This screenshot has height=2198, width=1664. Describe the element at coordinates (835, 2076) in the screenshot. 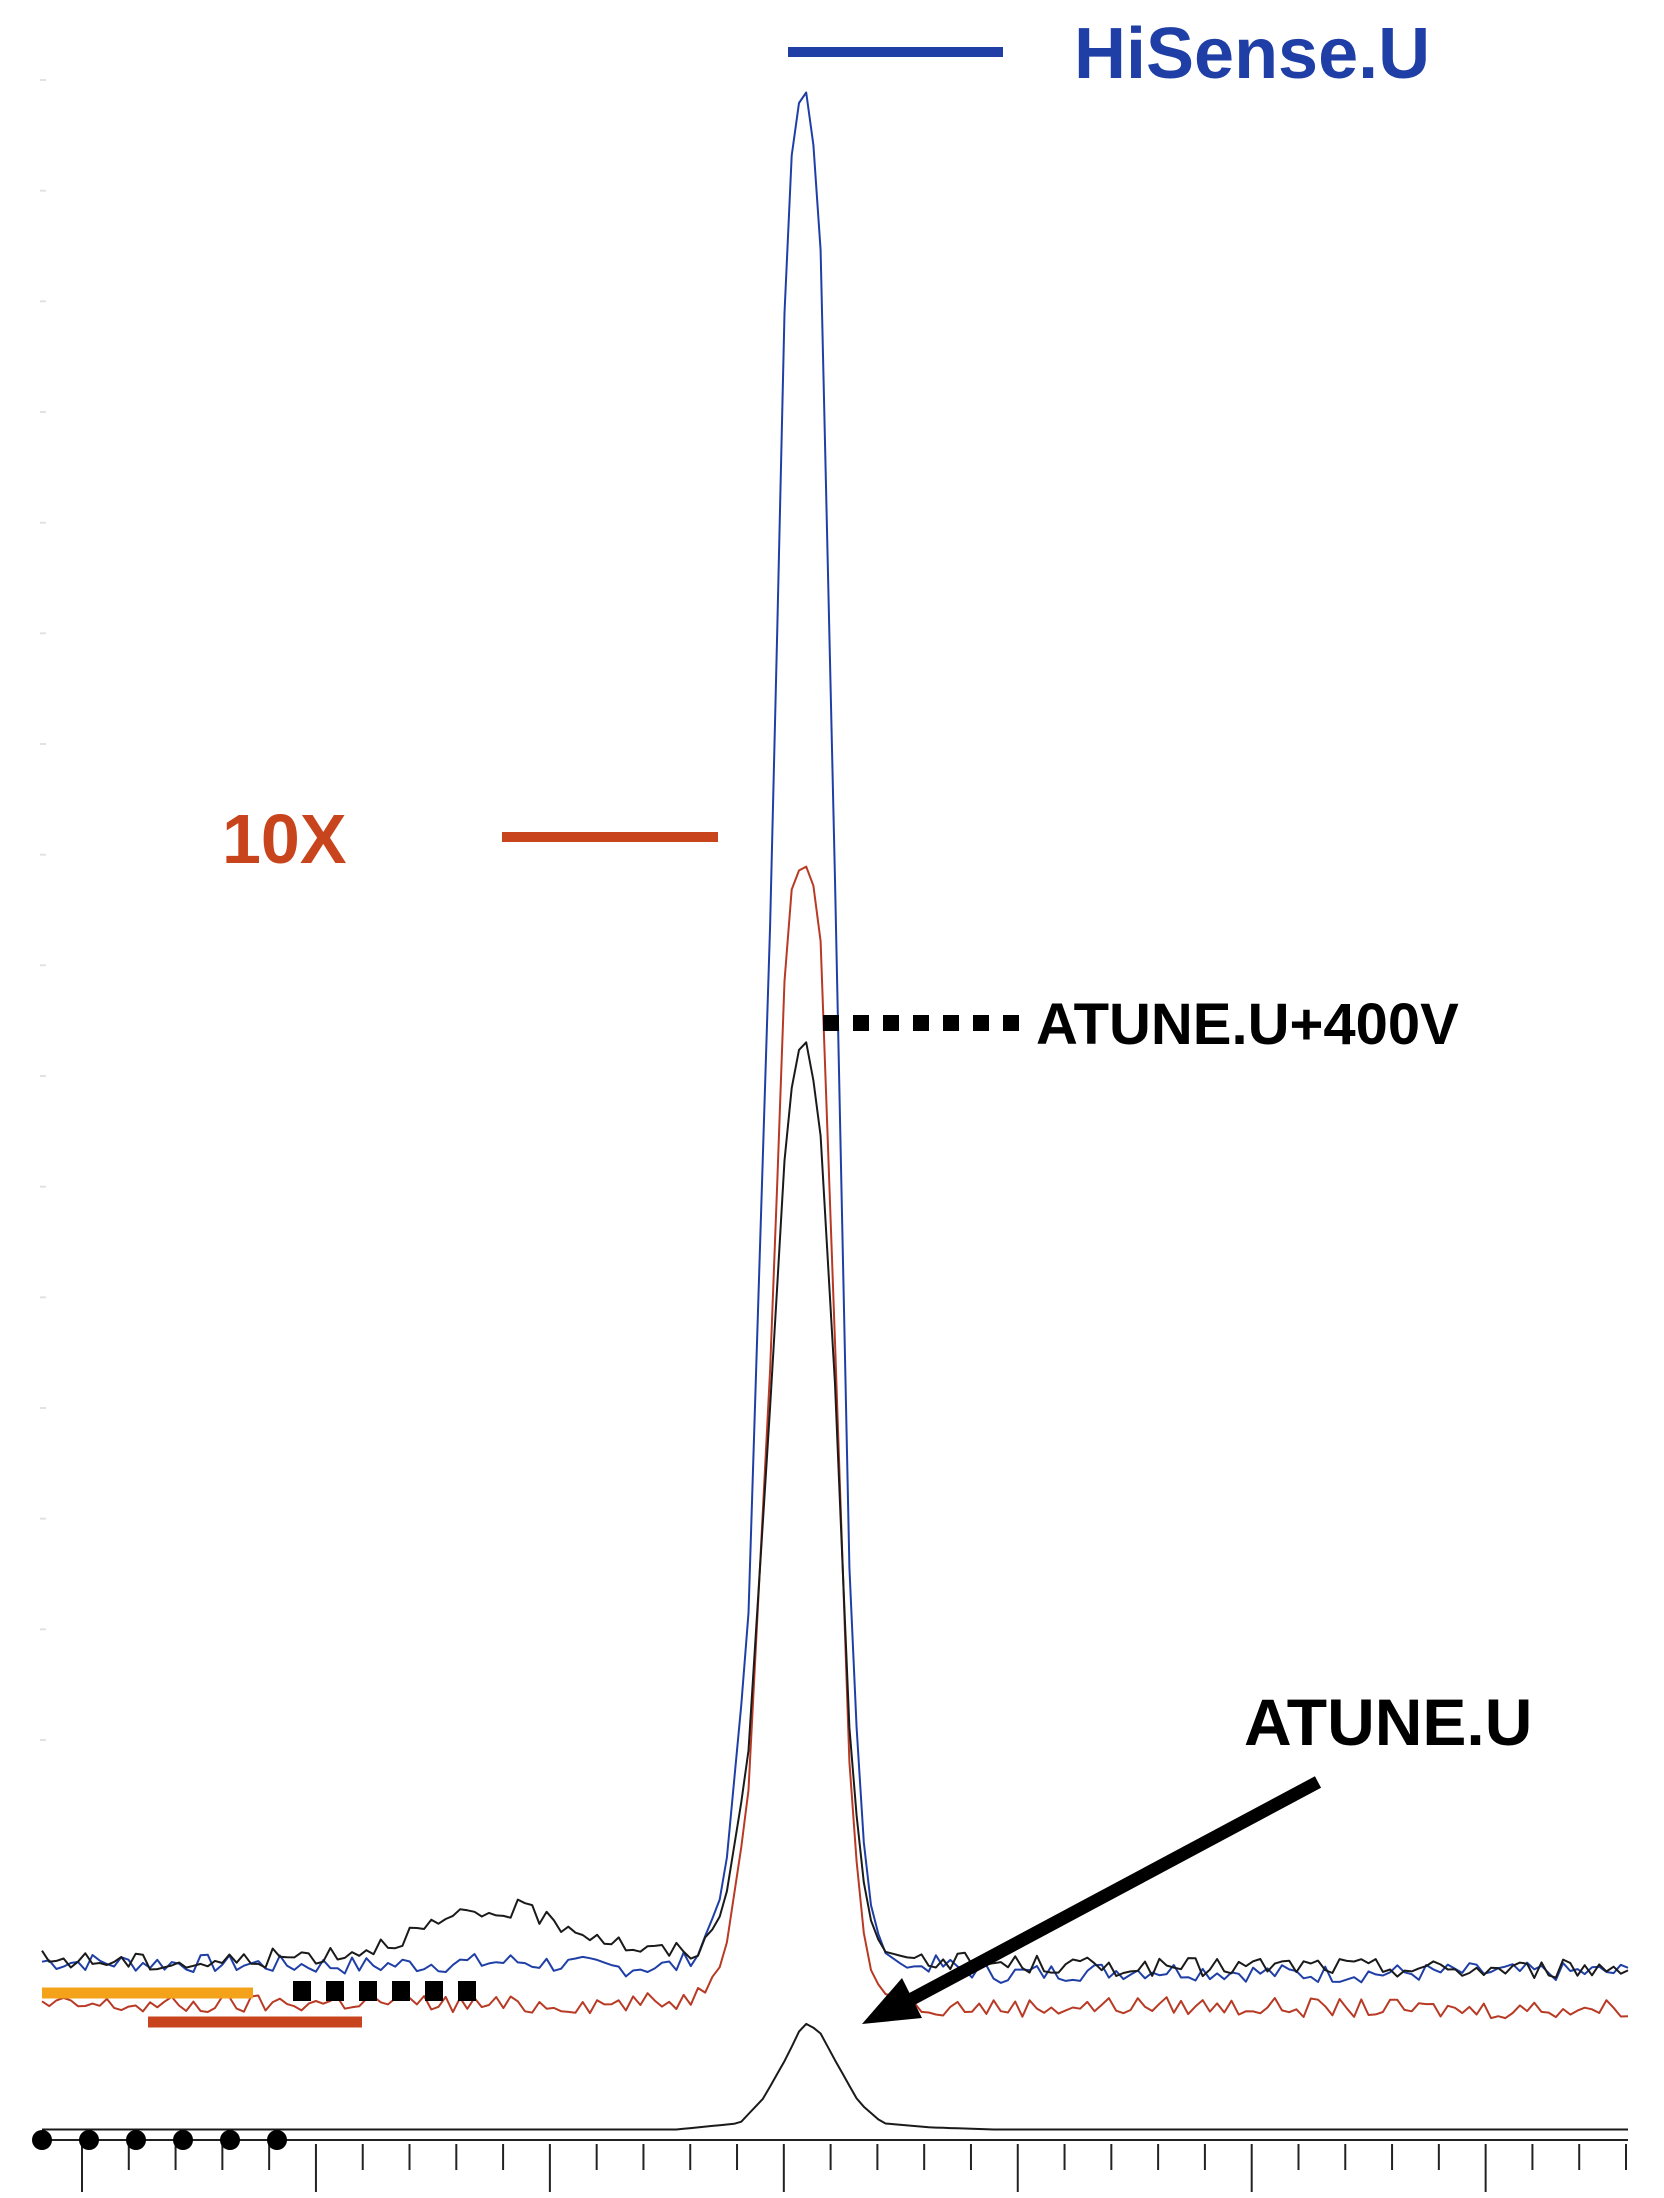

I see `series-line-atune-u` at that location.